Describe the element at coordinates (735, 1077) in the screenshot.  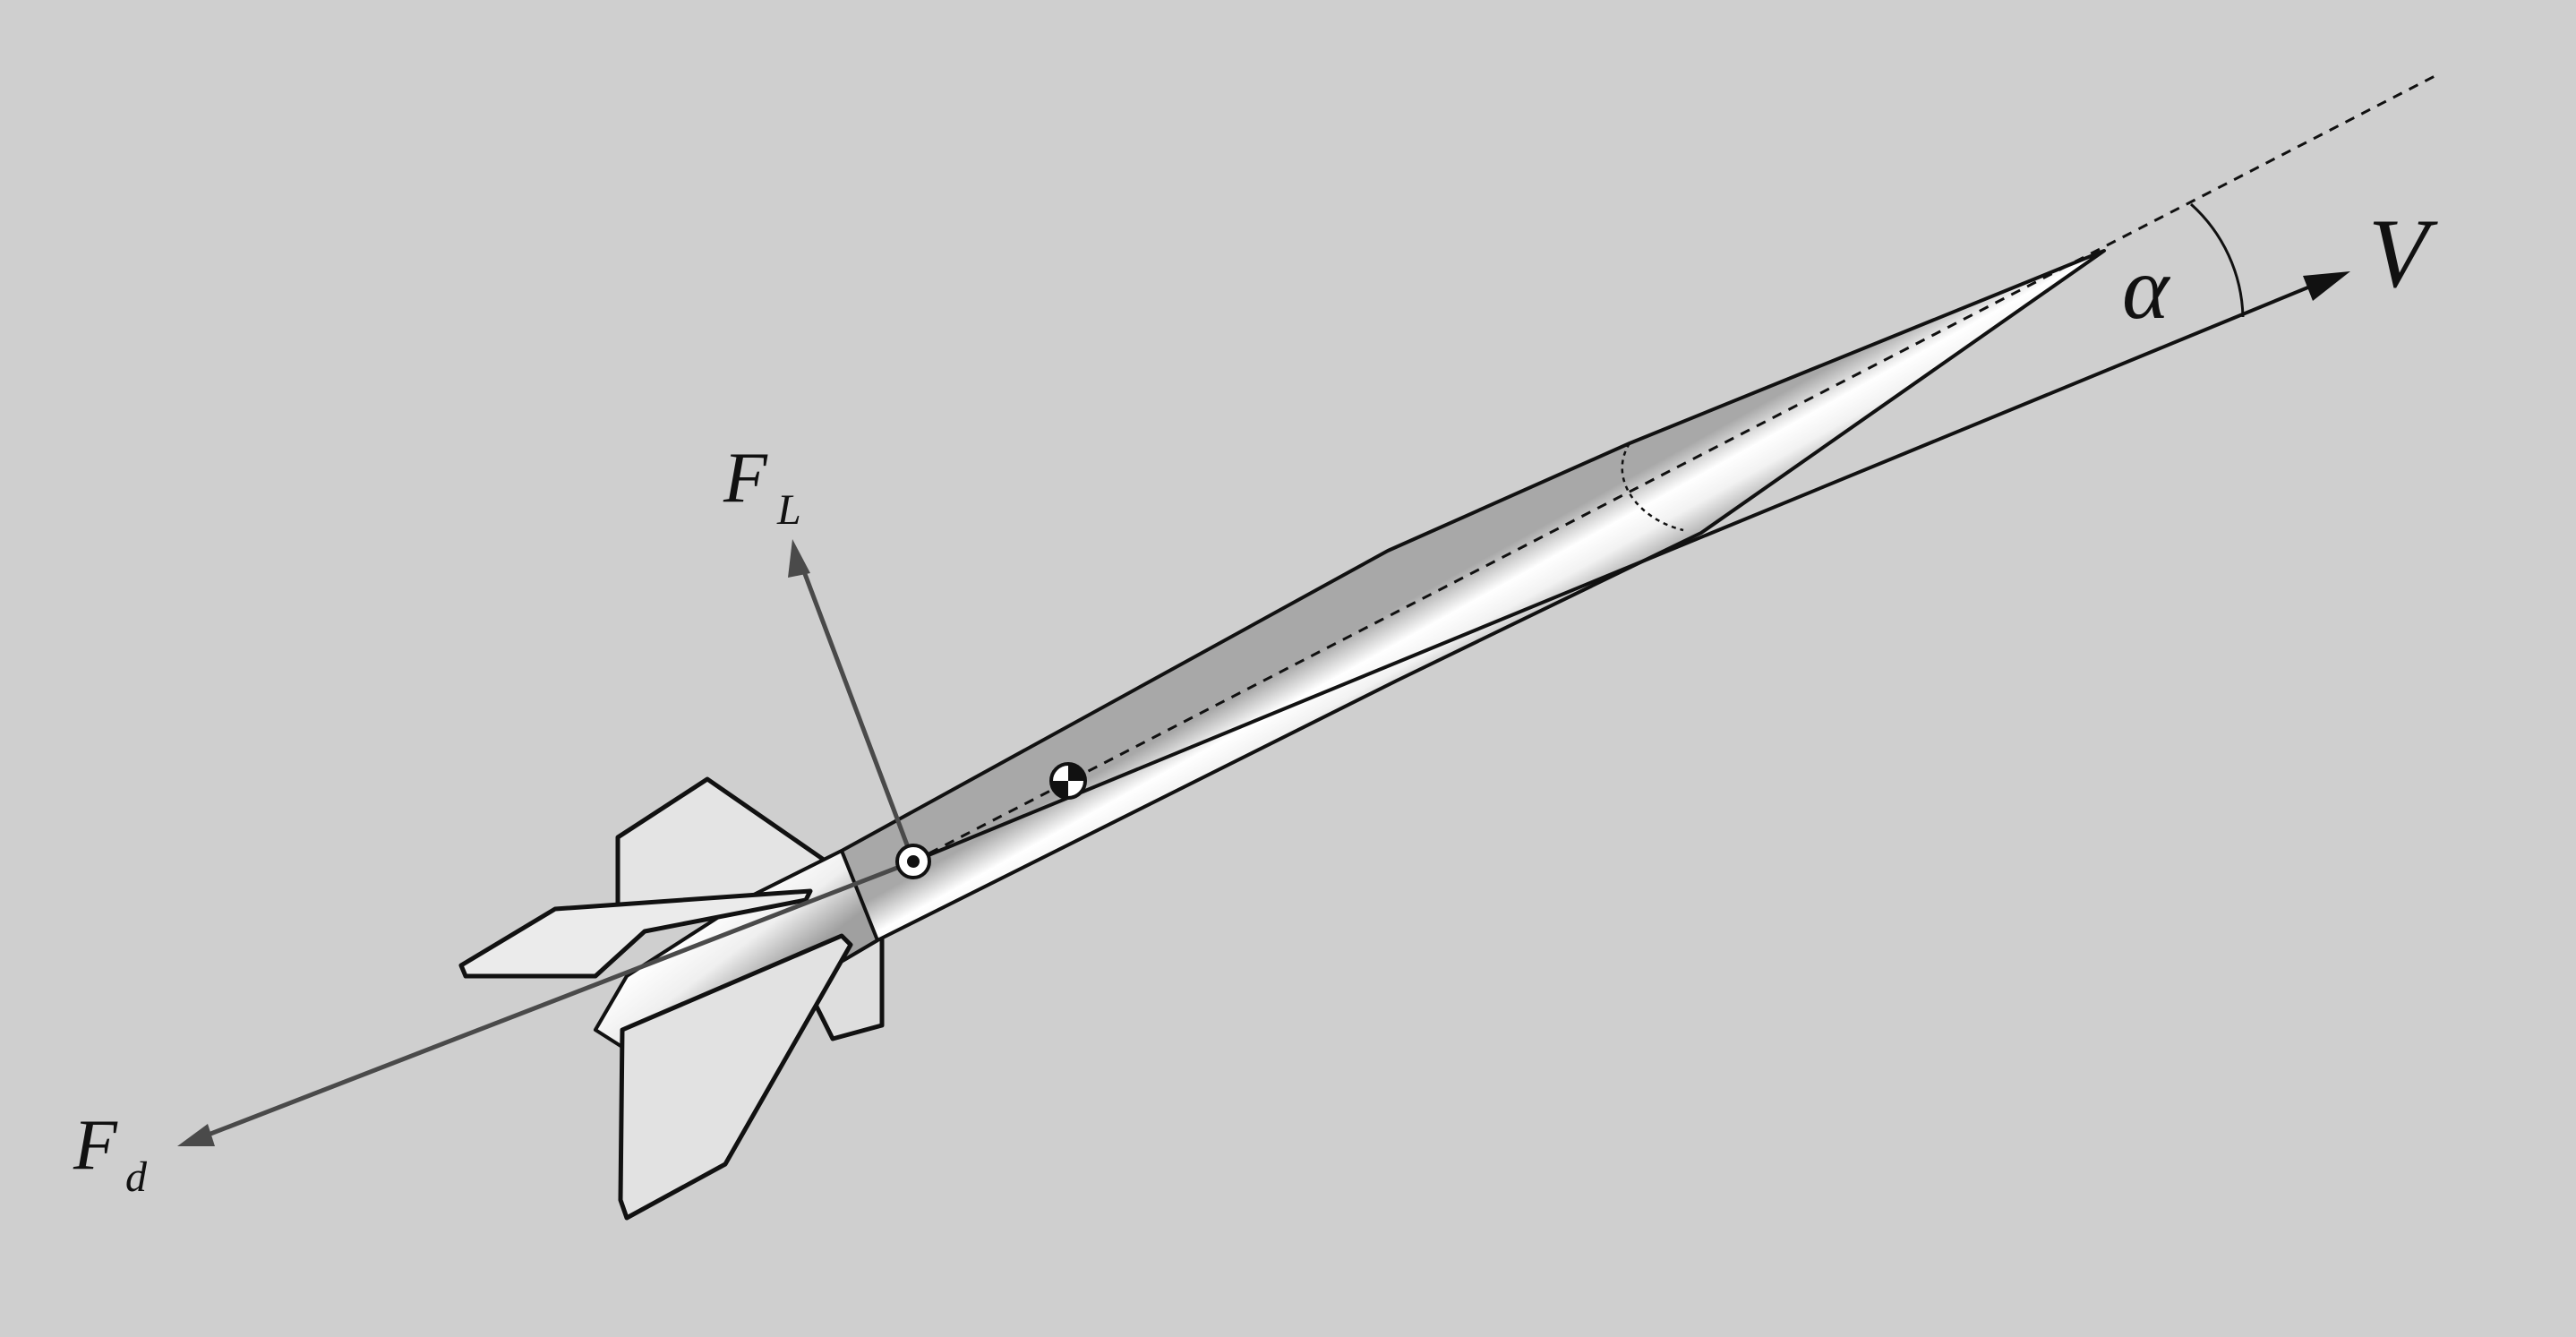
I see `bottom-fin` at that location.